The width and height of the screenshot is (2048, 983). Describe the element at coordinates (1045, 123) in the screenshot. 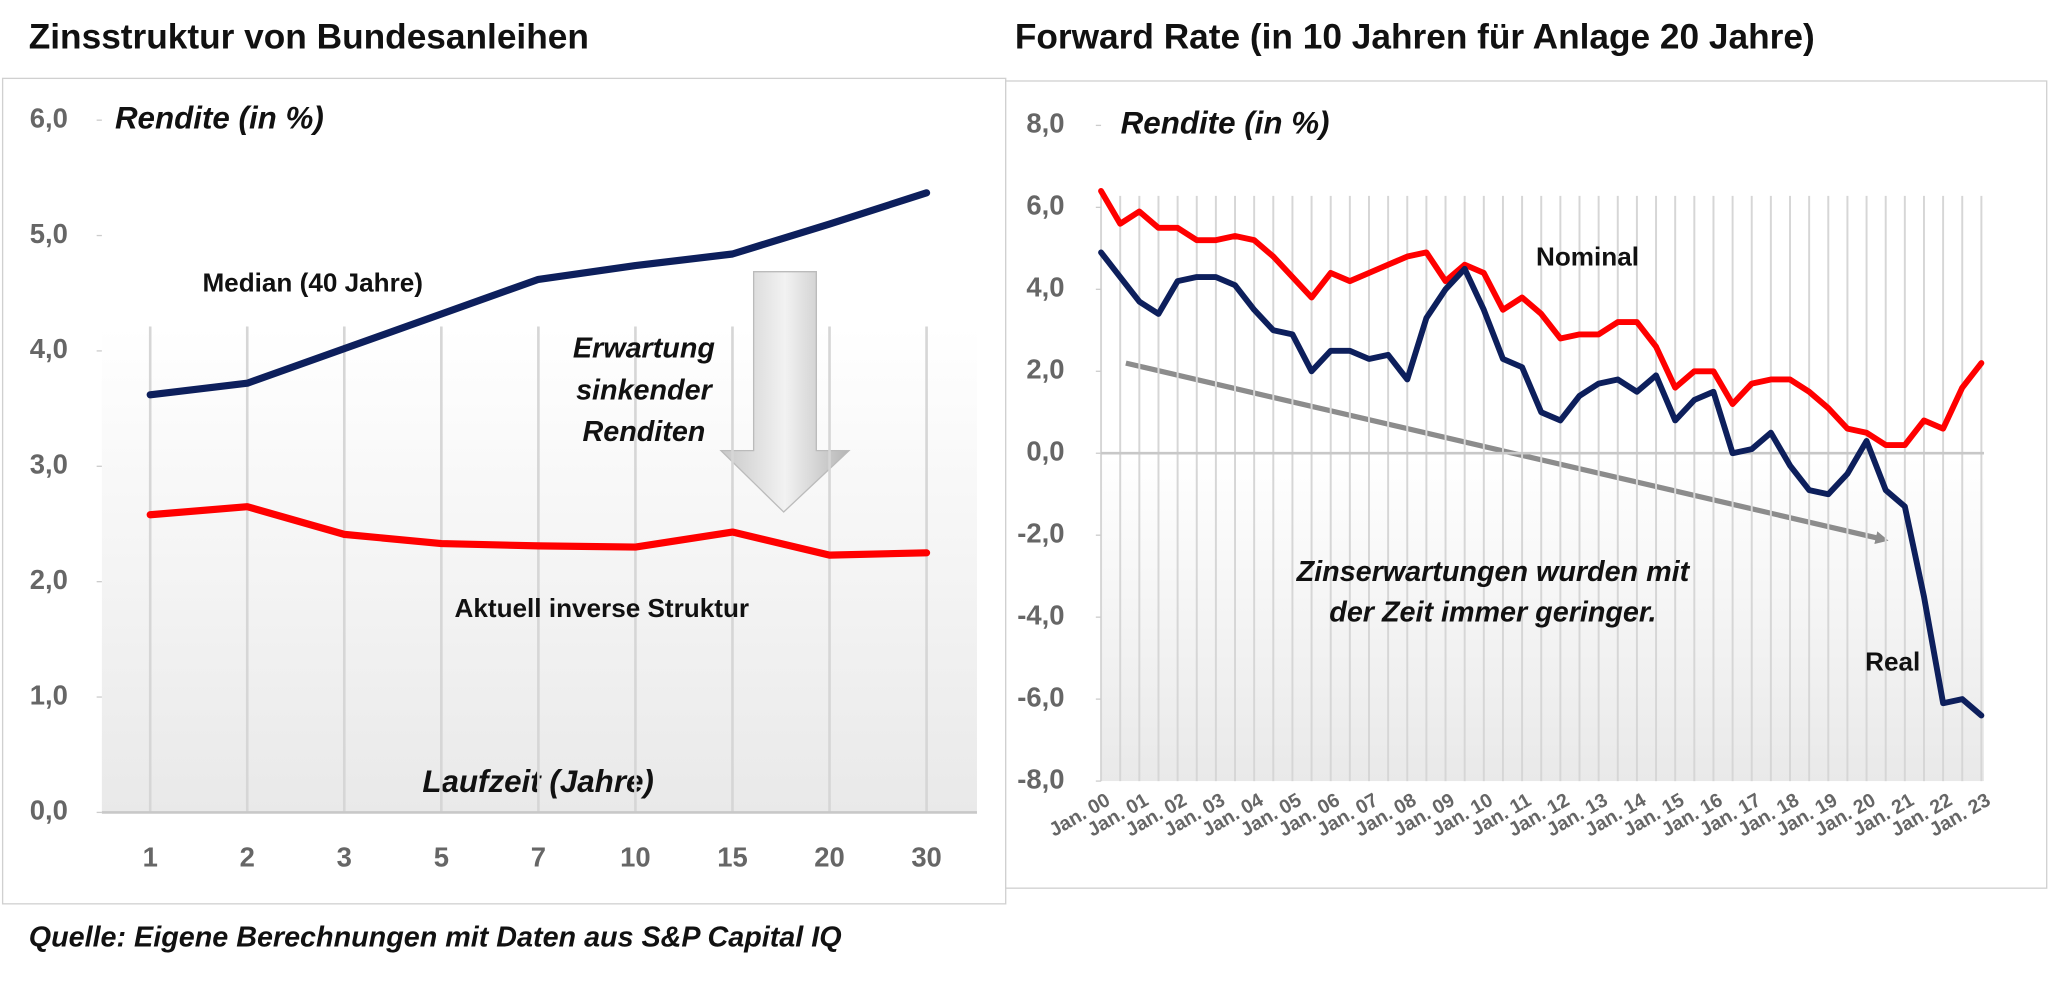

I see `y-tick-label: 8,0` at that location.